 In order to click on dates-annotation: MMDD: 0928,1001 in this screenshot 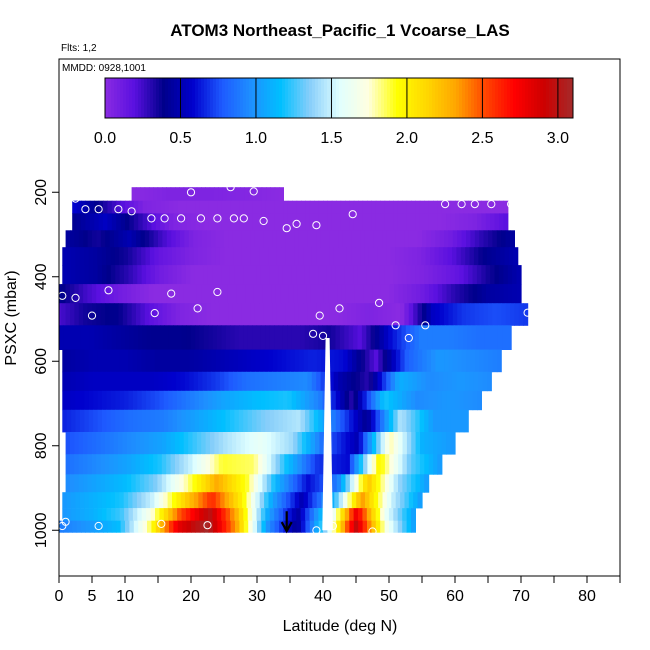, I will do `click(104, 68)`.